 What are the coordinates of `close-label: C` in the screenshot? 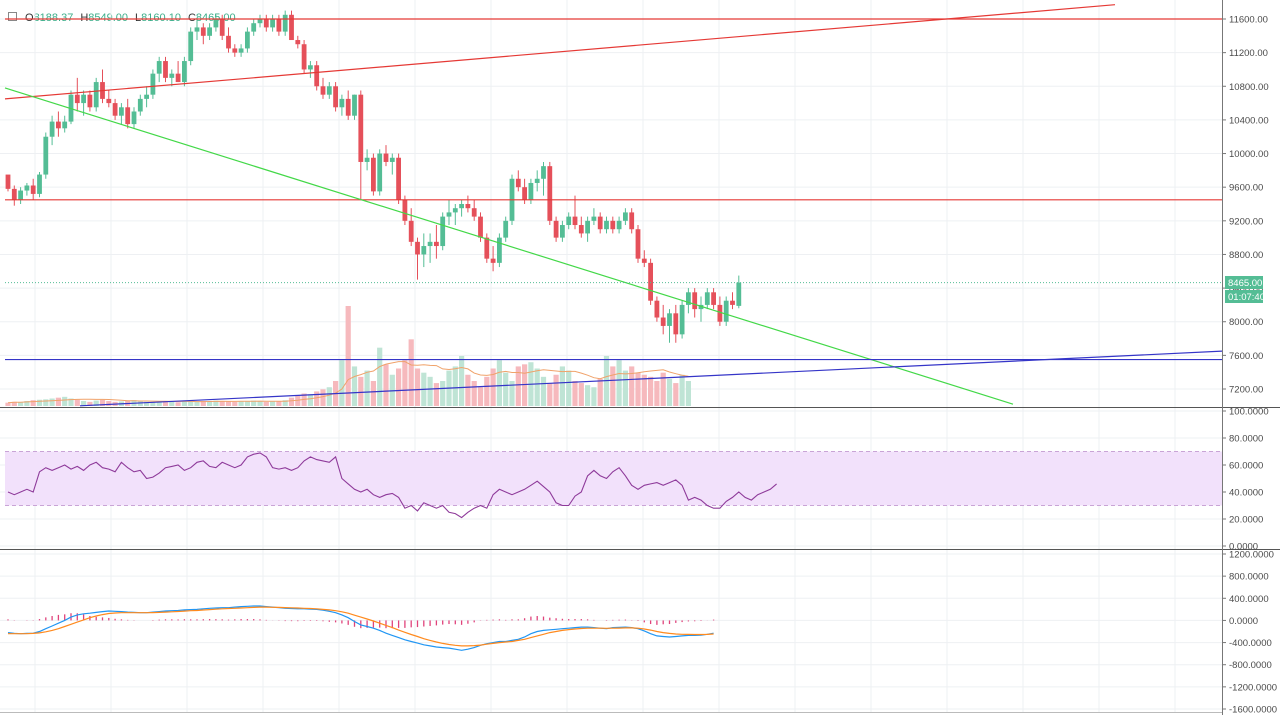 It's located at (191, 18).